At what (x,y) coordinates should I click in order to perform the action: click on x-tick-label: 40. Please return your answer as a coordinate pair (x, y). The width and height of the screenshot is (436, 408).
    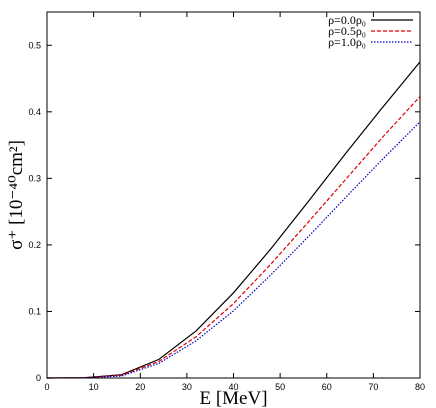
    Looking at the image, I should click on (233, 387).